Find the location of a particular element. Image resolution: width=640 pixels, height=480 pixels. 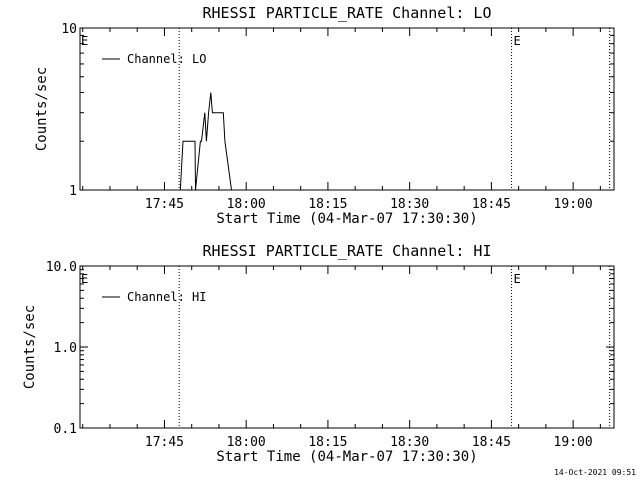

panel-2-left-edge-label: E is located at coordinates (84, 279).